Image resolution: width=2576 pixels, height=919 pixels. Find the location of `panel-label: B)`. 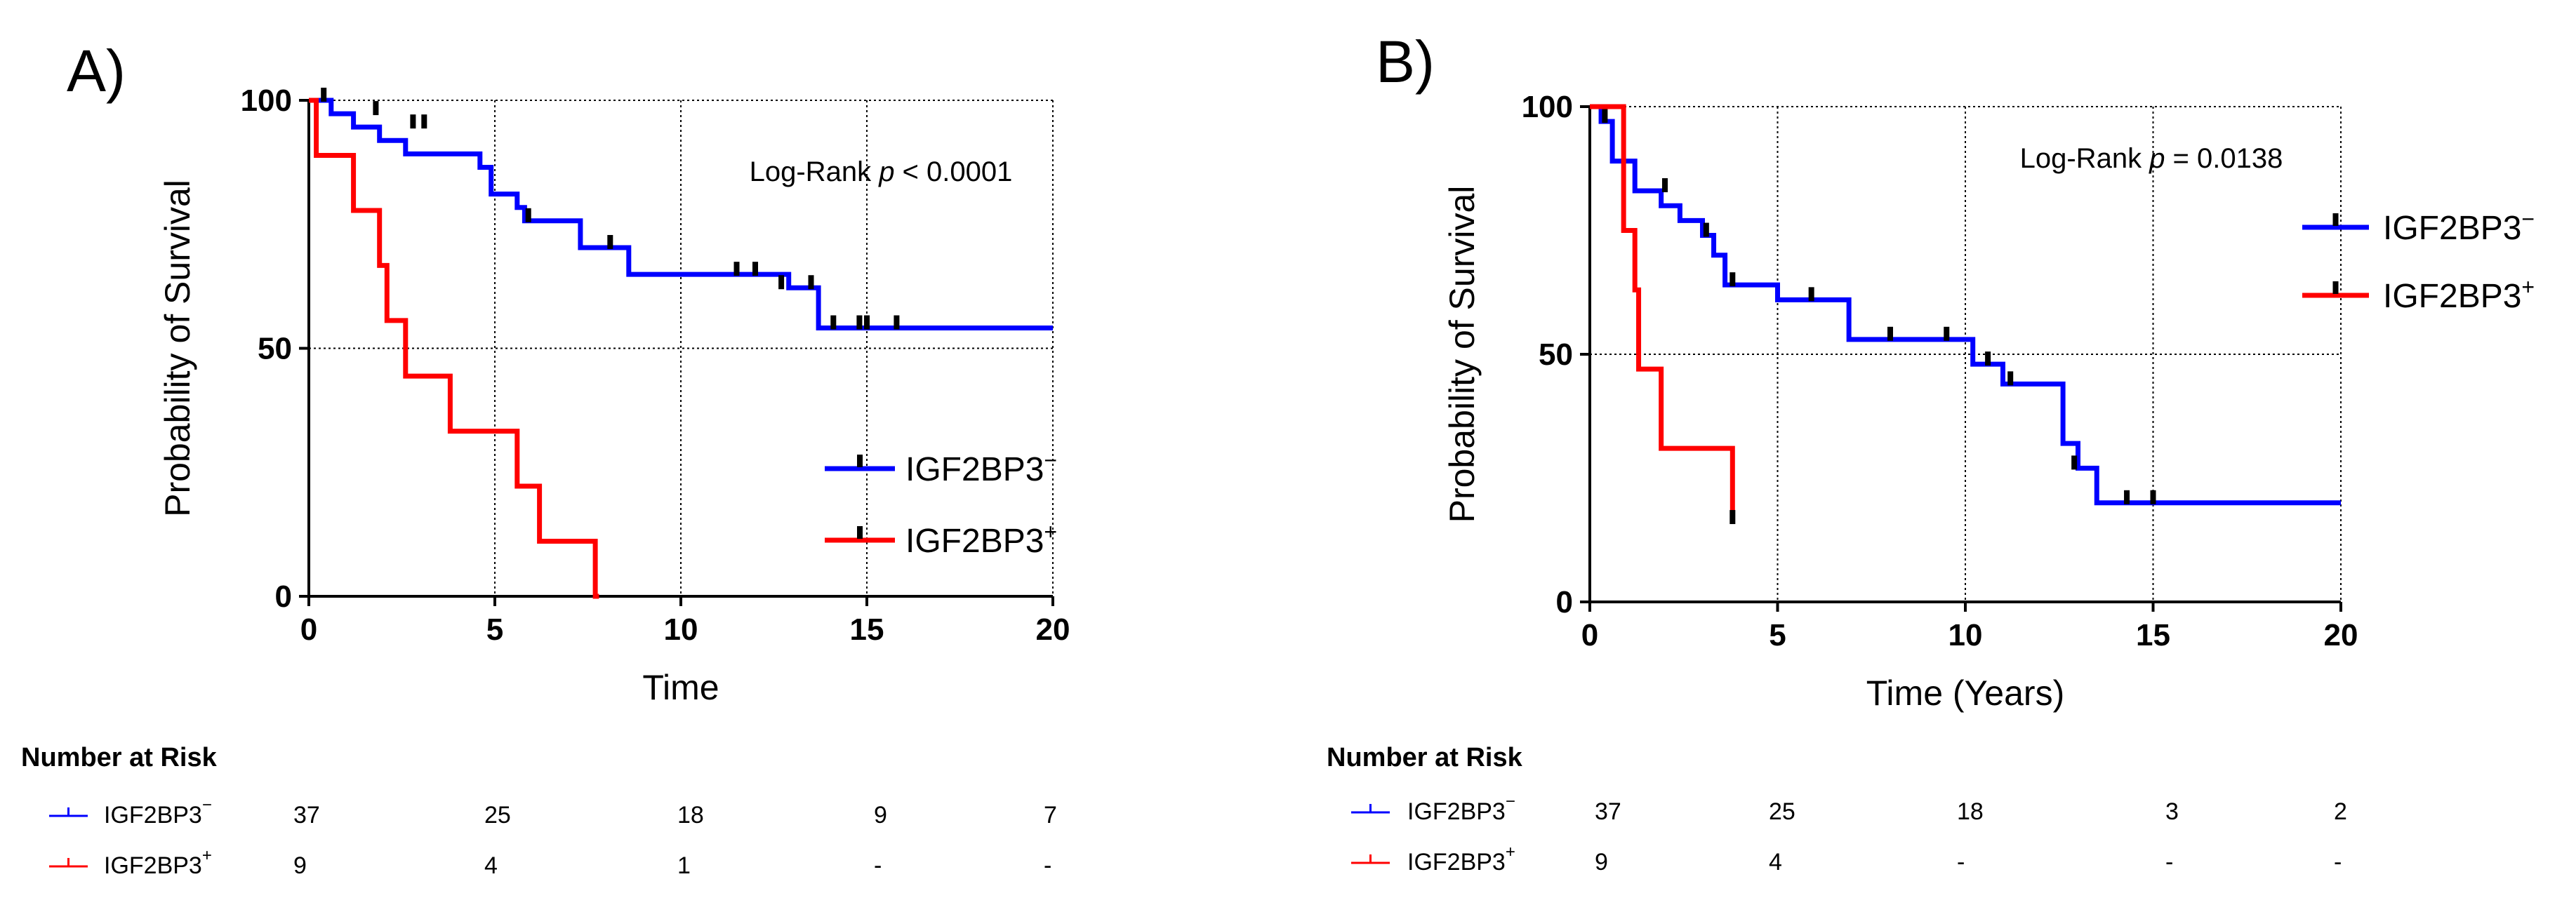

panel-label: B) is located at coordinates (1406, 62).